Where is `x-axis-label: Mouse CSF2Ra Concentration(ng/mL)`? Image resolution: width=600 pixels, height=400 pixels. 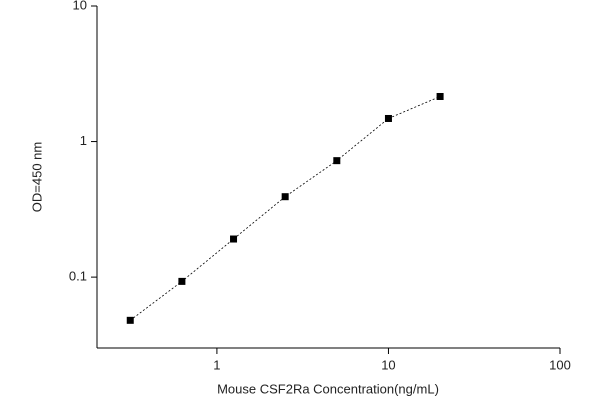
x-axis-label: Mouse CSF2Ra Concentration(ng/mL) is located at coordinates (328, 388).